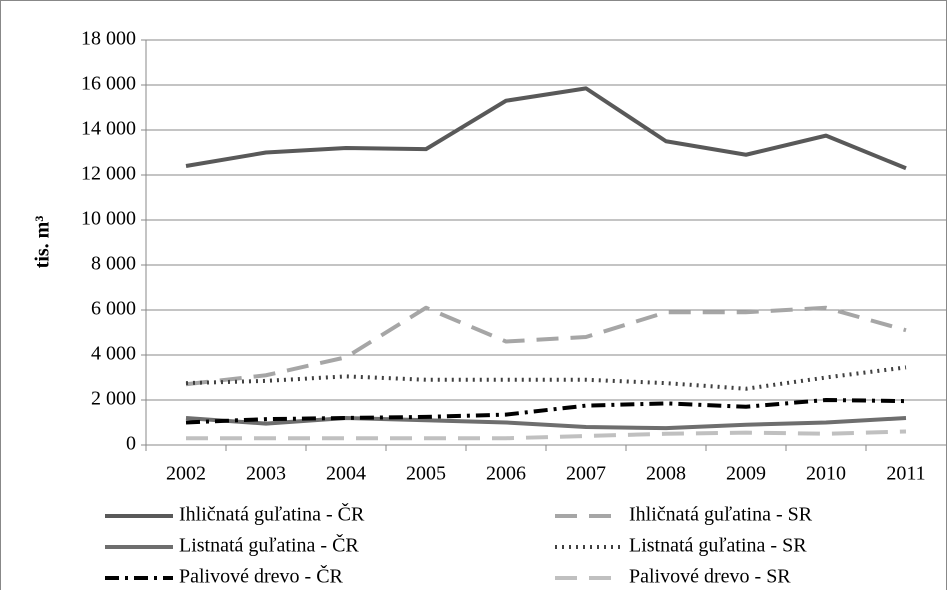  Describe the element at coordinates (113, 309) in the screenshot. I see `y-tick-label: 6 000` at that location.